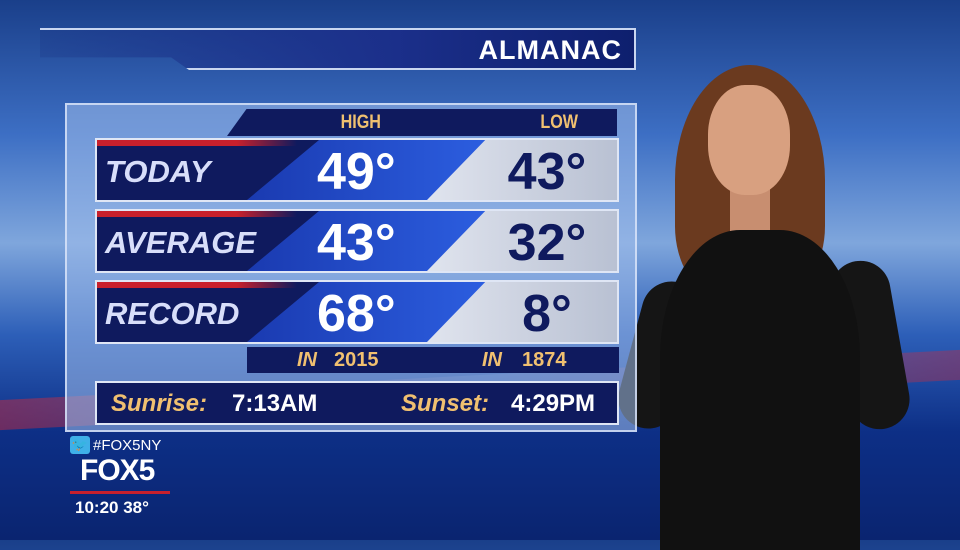 Image resolution: width=960 pixels, height=550 pixels. I want to click on row-record: RECORD 68° 8°, so click(357, 312).